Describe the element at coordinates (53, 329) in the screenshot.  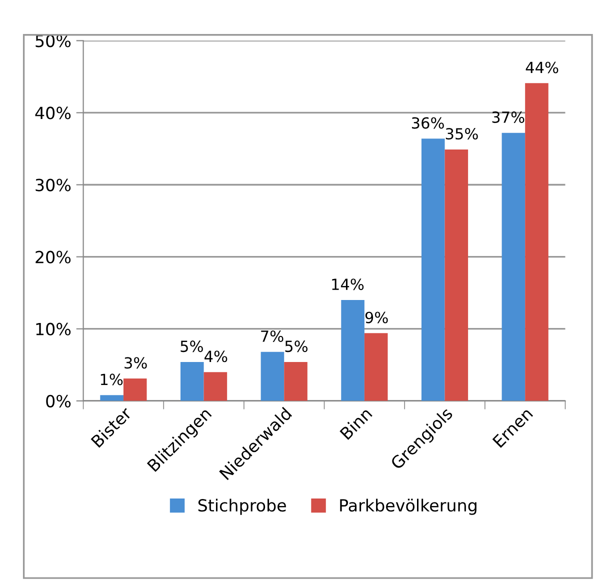
I see `y-tick-label: 10%` at that location.